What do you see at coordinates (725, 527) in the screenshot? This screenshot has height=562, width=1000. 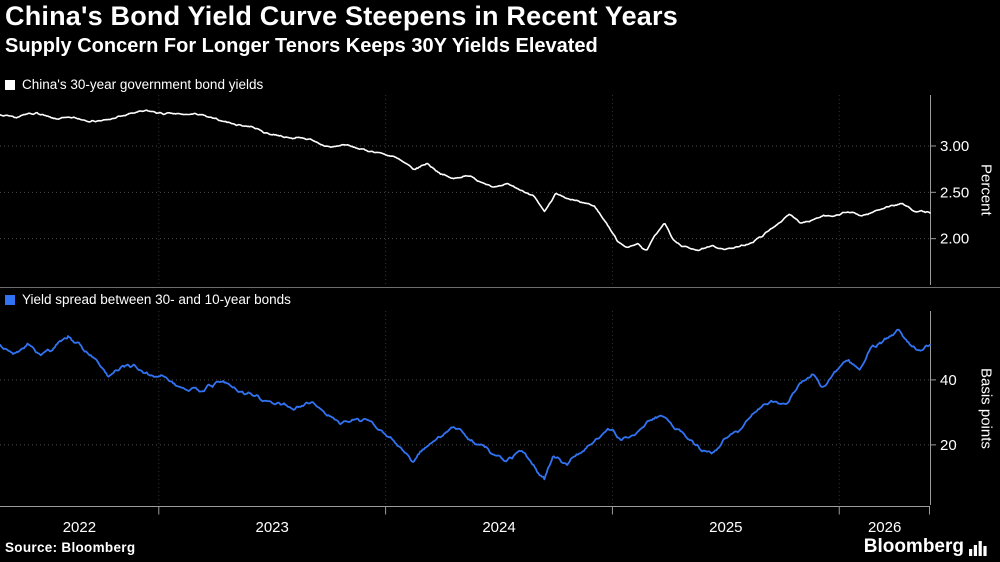 I see `x-axis-year-label: 2025` at bounding box center [725, 527].